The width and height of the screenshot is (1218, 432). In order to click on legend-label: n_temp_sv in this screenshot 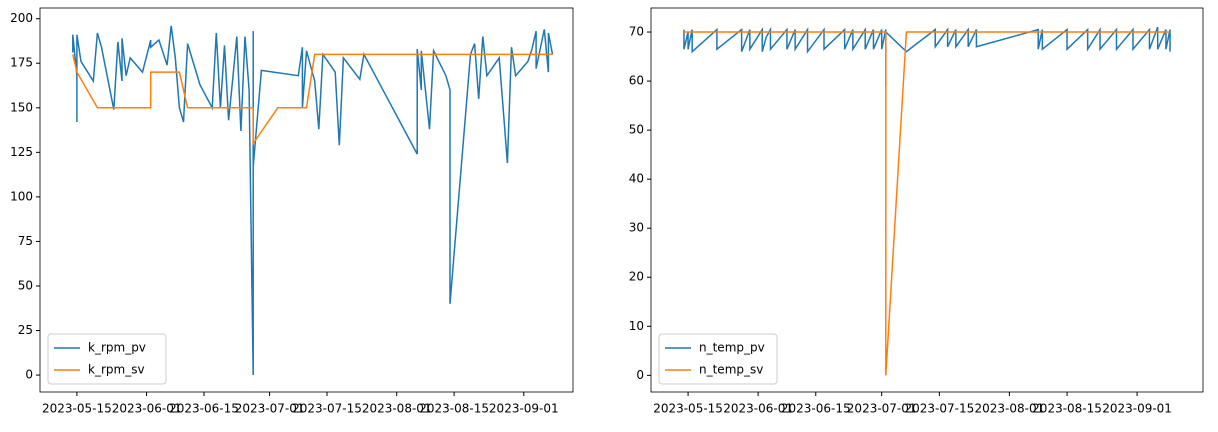, I will do `click(731, 370)`.